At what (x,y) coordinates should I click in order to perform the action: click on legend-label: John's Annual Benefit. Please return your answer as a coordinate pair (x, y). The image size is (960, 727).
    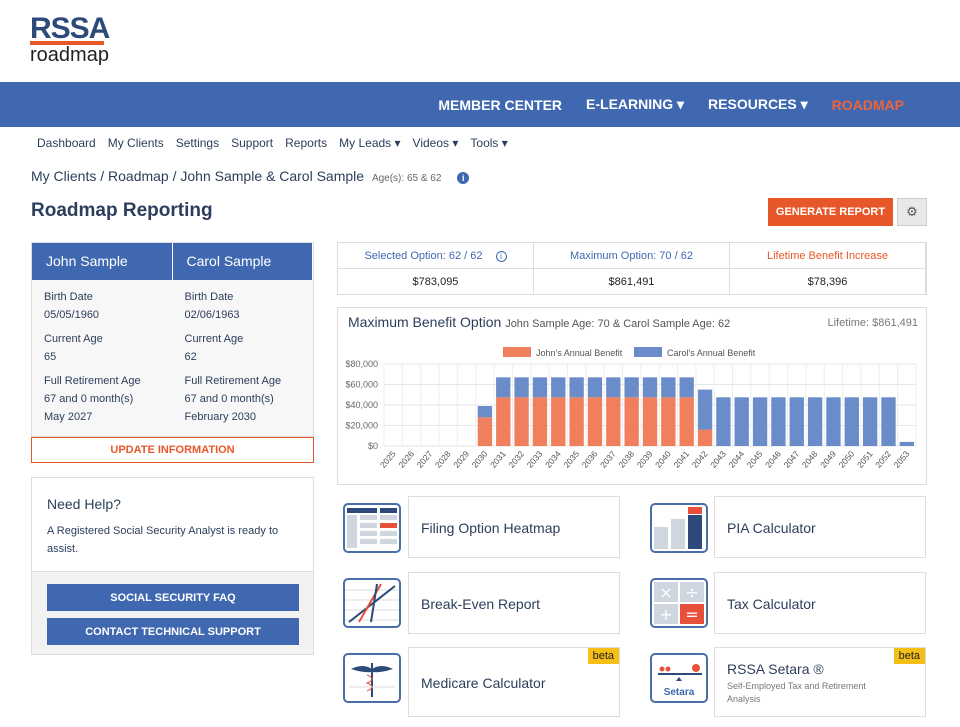
    Looking at the image, I should click on (579, 353).